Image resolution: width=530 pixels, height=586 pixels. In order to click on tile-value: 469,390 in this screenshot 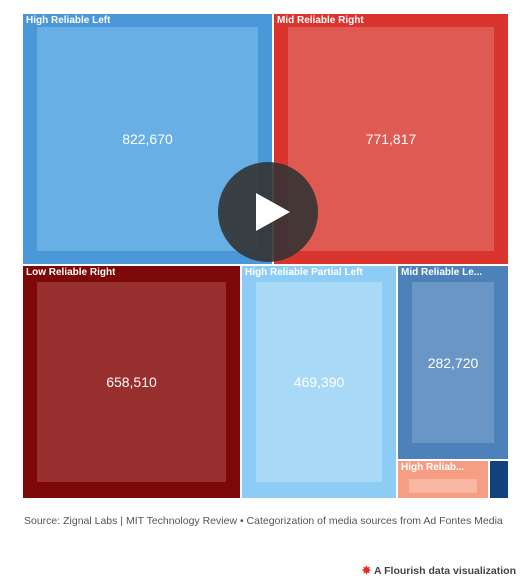, I will do `click(319, 382)`.